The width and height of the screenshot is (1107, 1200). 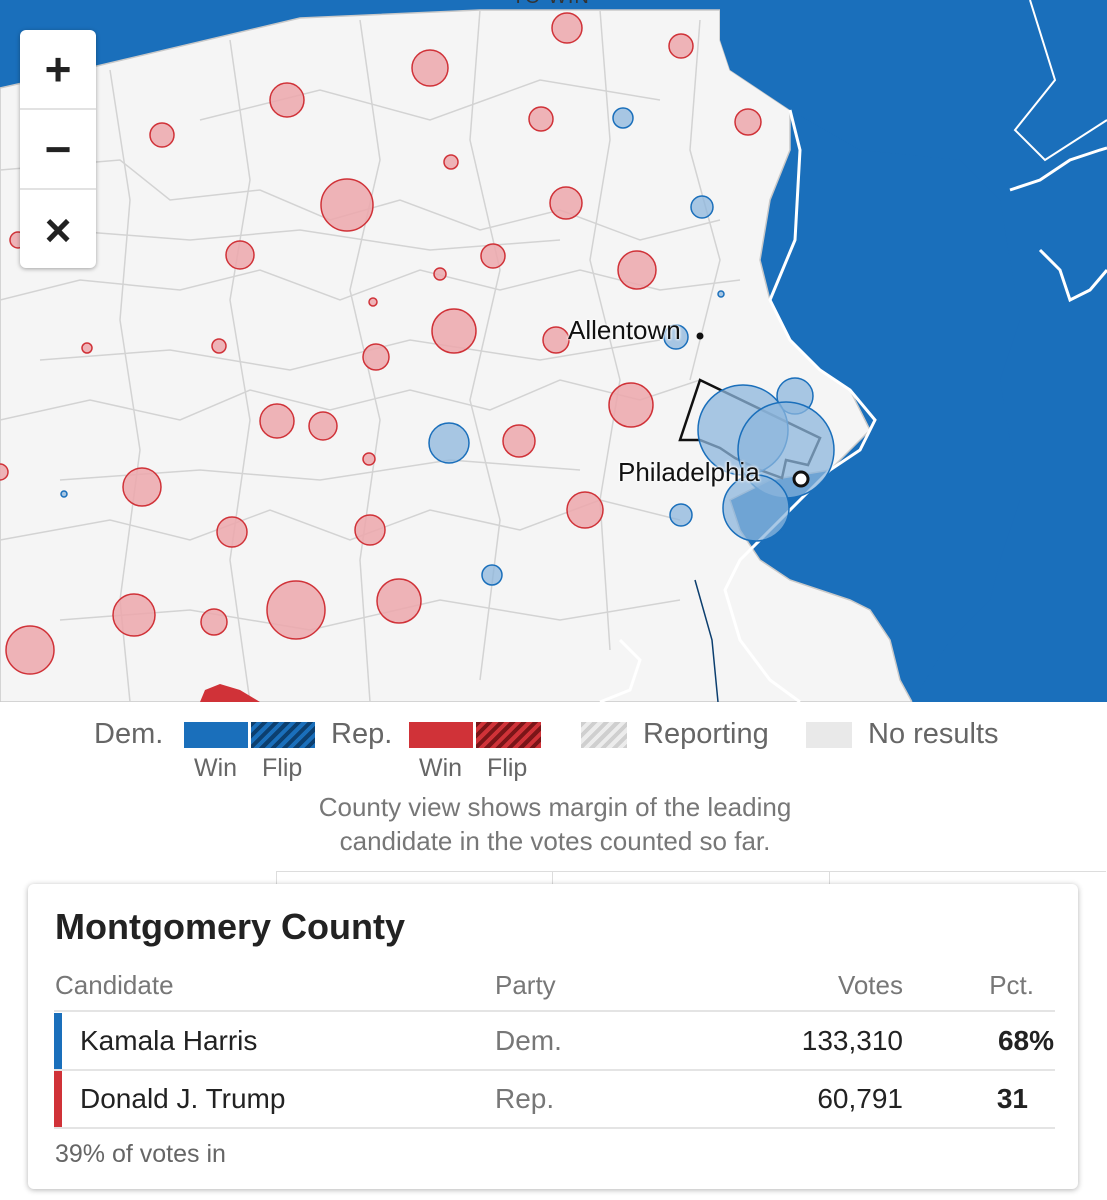 What do you see at coordinates (555, 807) in the screenshot?
I see `legend-note-line1: County view shows margin of the leading` at bounding box center [555, 807].